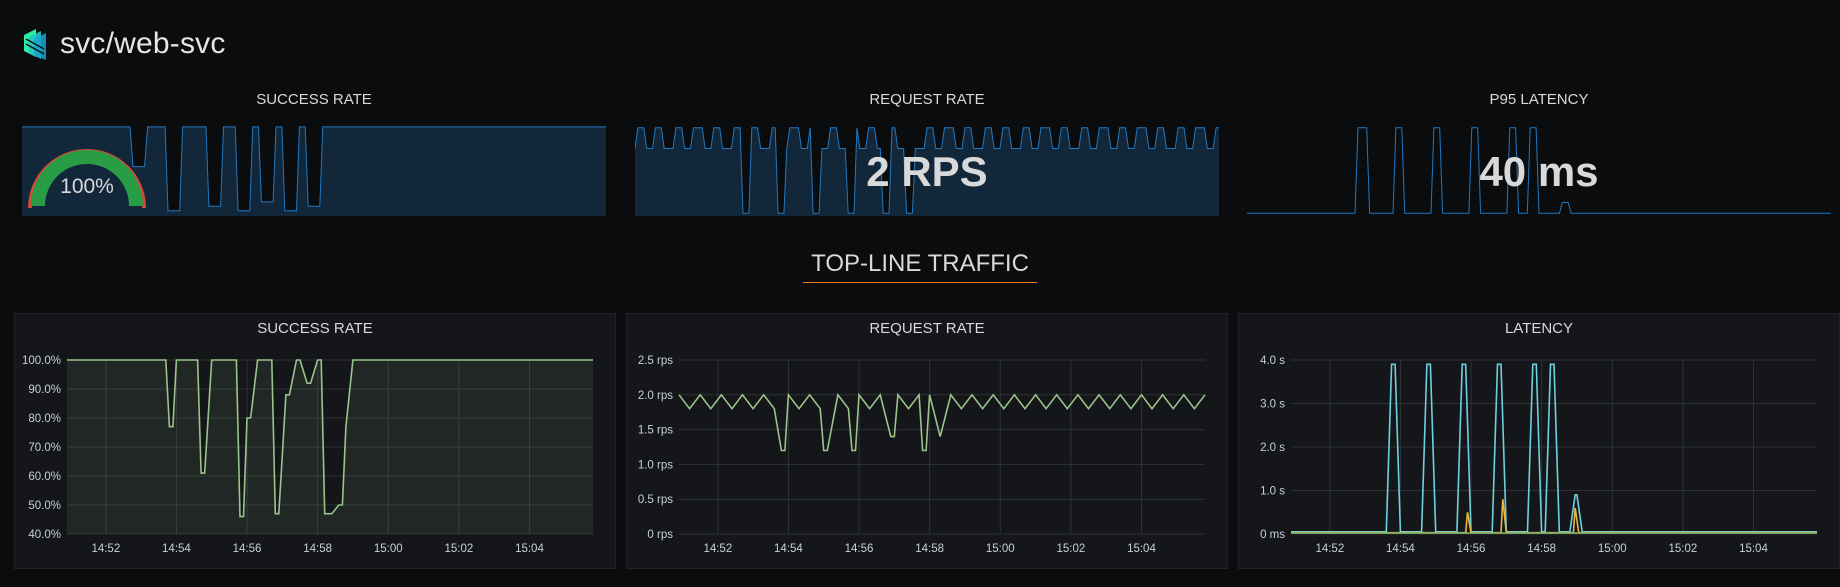  I want to click on panel-title: LATENCY, so click(1539, 328).